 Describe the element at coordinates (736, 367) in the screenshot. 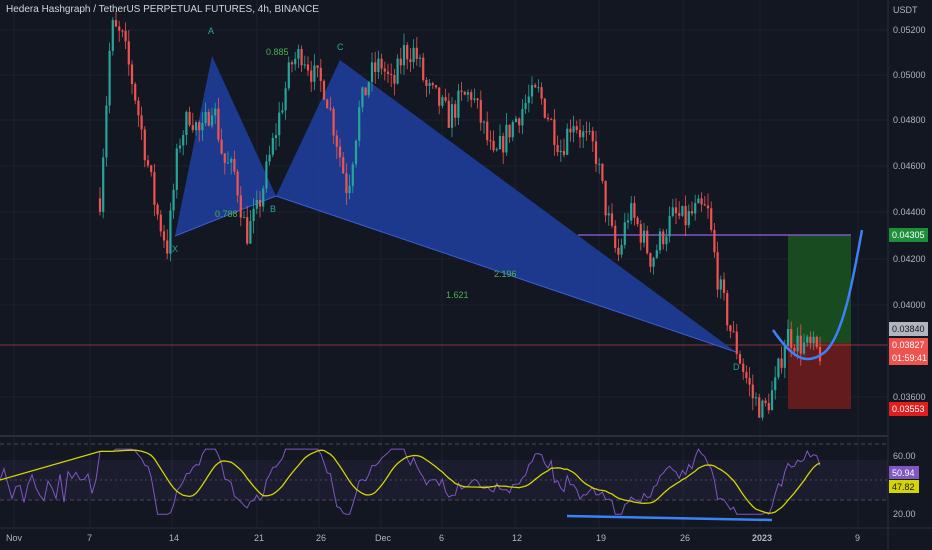

I see `point-label-d: D` at that location.